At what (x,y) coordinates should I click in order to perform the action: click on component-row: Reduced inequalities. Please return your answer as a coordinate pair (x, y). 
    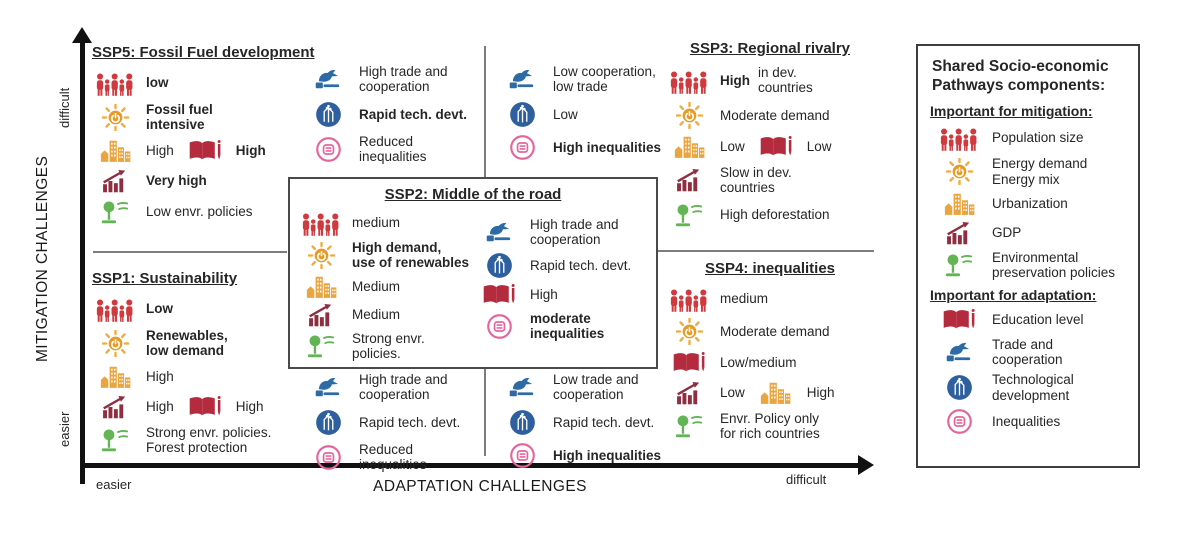
    Looking at the image, I should click on (391, 149).